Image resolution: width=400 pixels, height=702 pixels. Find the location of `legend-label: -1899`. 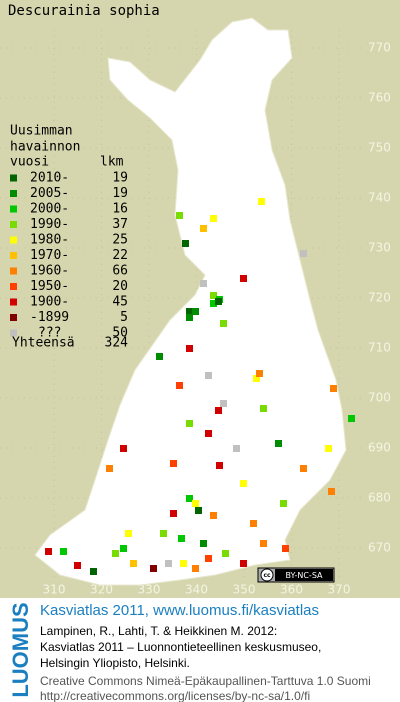

legend-label: -1899 is located at coordinates (49, 317).